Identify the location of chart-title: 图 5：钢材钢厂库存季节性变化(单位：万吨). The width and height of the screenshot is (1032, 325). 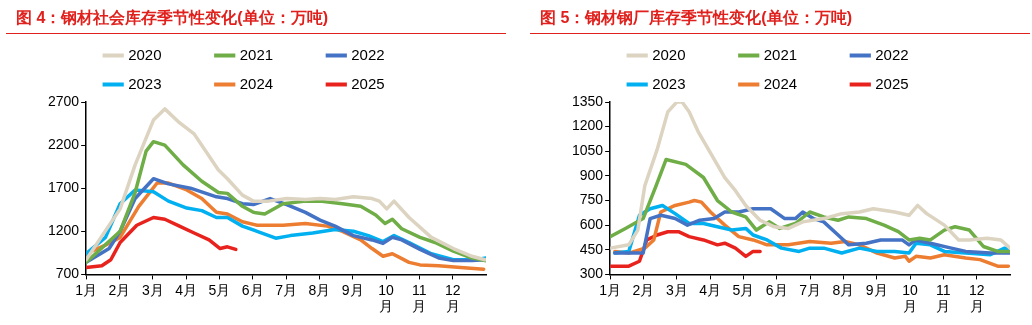
(780, 19).